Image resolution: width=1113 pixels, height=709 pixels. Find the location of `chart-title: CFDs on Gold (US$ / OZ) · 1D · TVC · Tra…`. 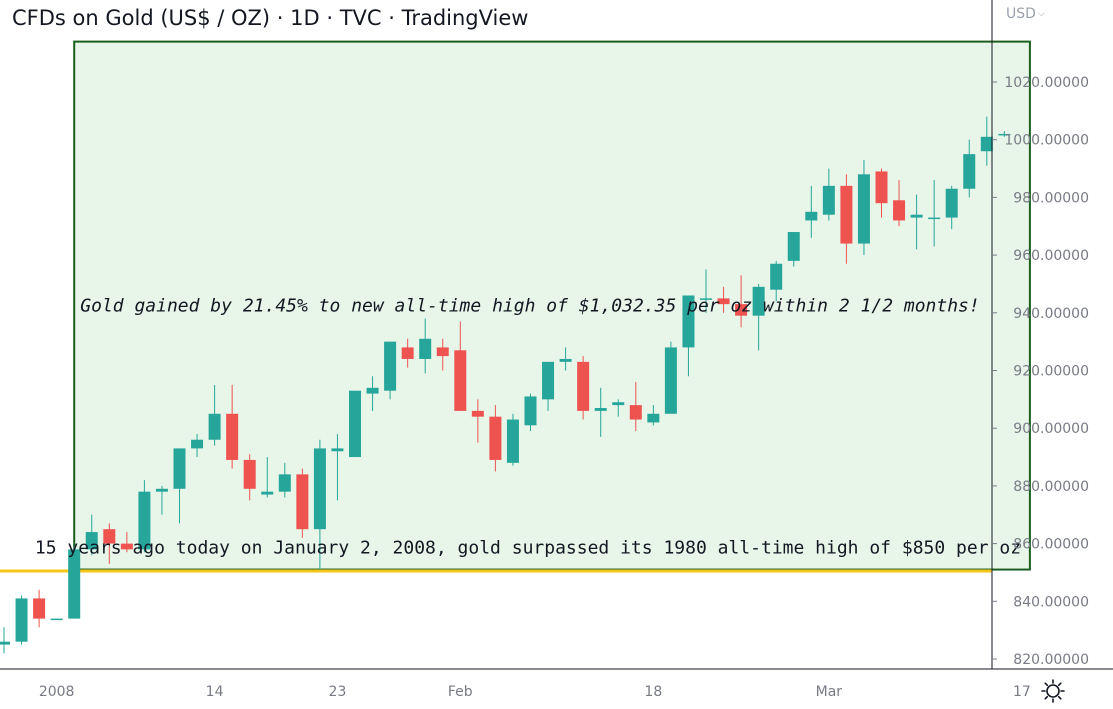

chart-title: CFDs on Gold (US$ / OZ) · 1D · TVC · Tra… is located at coordinates (270, 18).